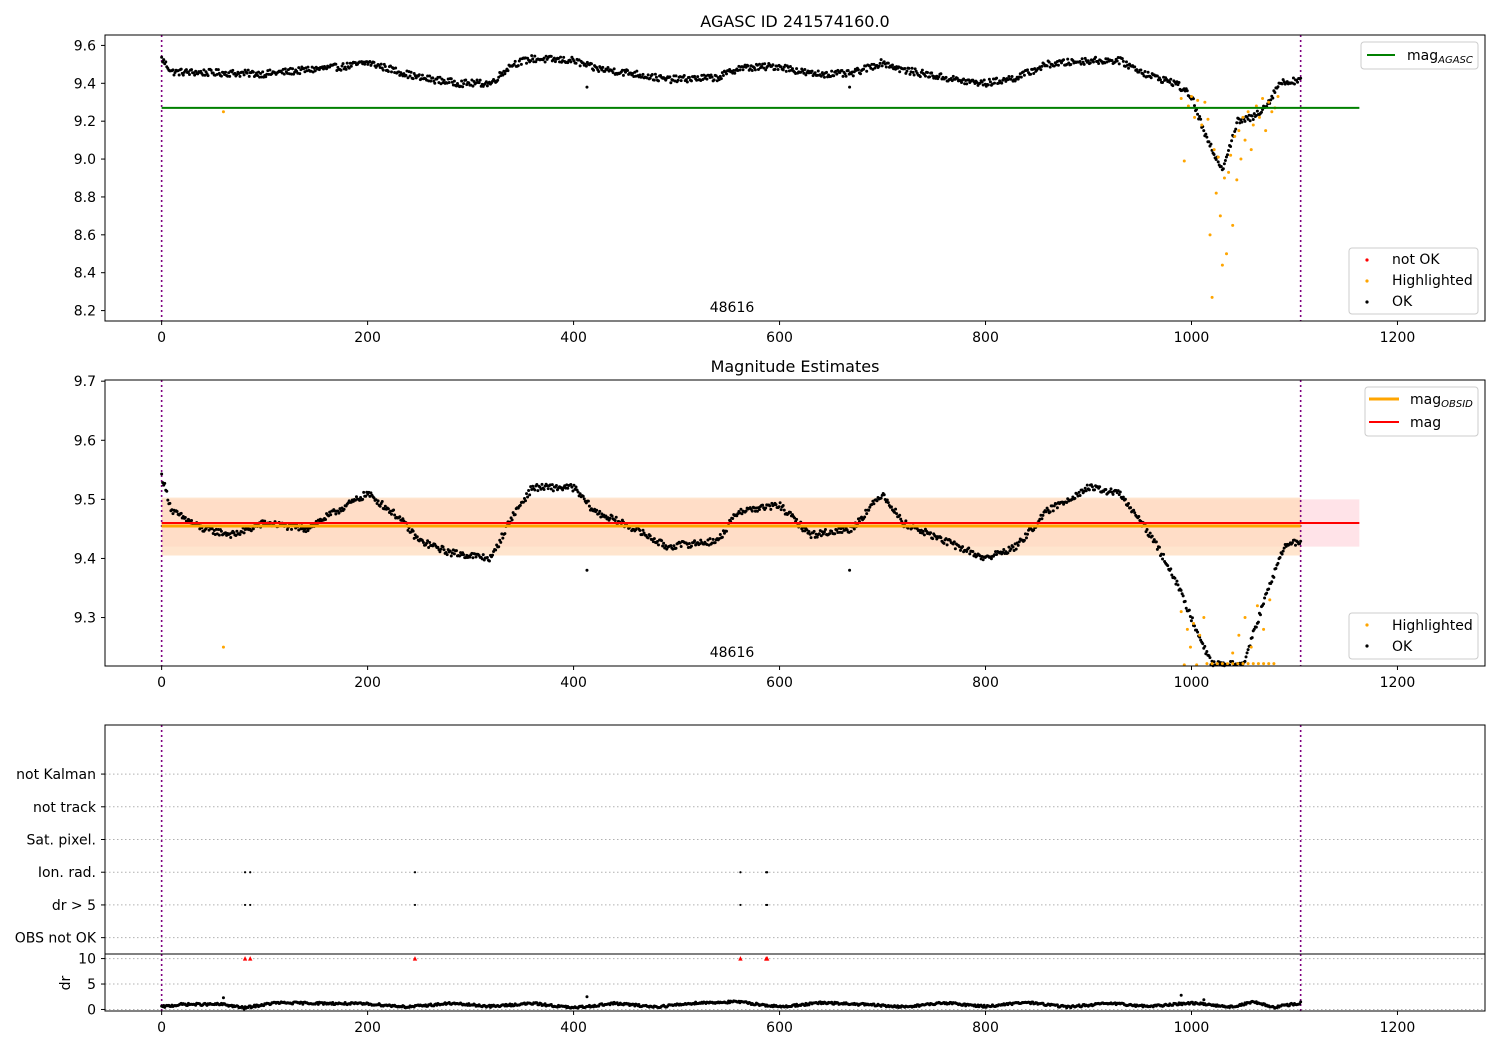 The width and height of the screenshot is (1500, 1050). I want to click on series-highlighted, so click(748, 632).